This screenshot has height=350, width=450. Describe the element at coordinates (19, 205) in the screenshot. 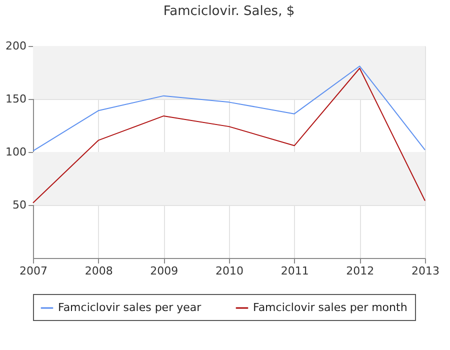

I see `y-tick-label: 50` at that location.